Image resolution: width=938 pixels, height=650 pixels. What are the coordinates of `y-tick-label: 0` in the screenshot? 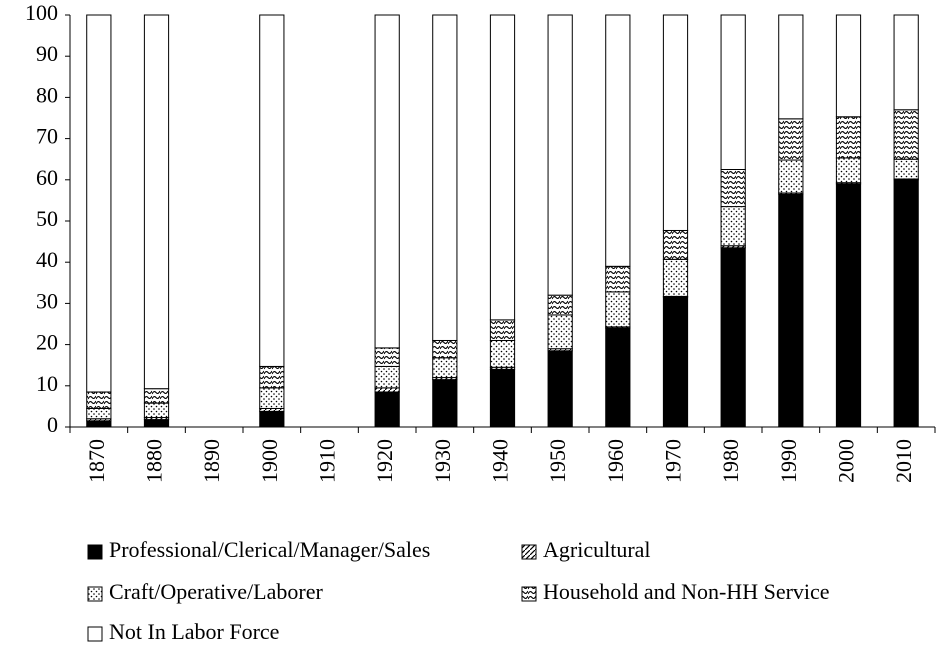 It's located at (52, 424).